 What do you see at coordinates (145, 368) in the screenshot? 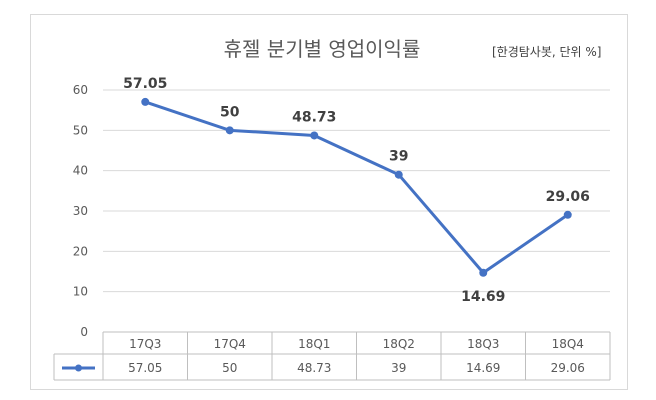
I see `table-value-cell: 57.05` at bounding box center [145, 368].